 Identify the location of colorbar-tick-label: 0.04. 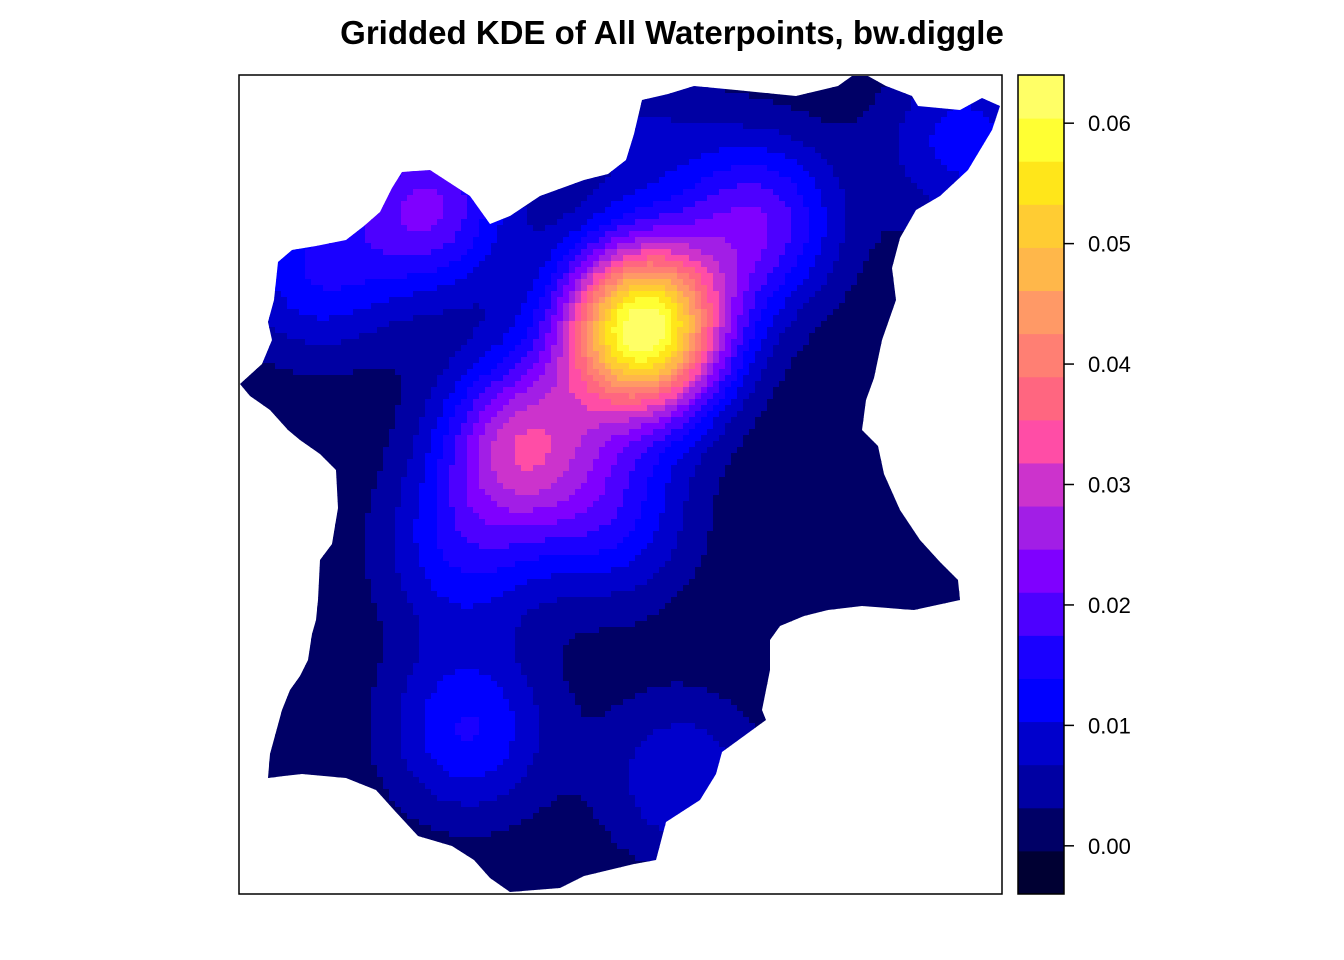
(1109, 364).